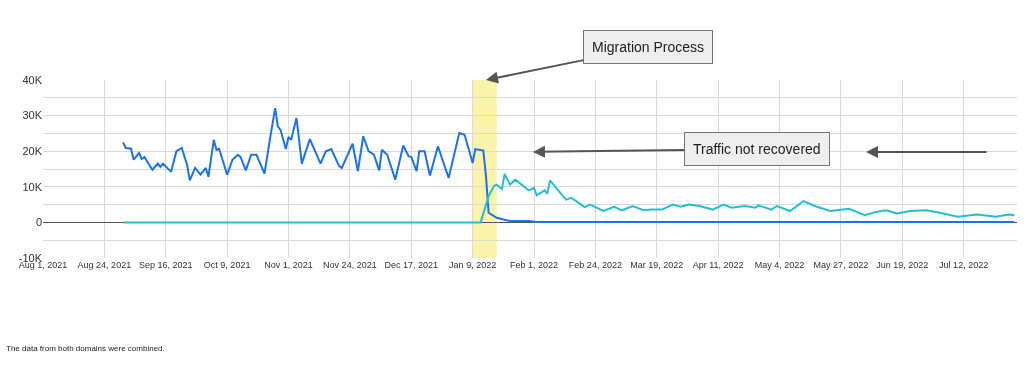  What do you see at coordinates (165, 265) in the screenshot?
I see `x-tick-label: Sep 16, 2021` at bounding box center [165, 265].